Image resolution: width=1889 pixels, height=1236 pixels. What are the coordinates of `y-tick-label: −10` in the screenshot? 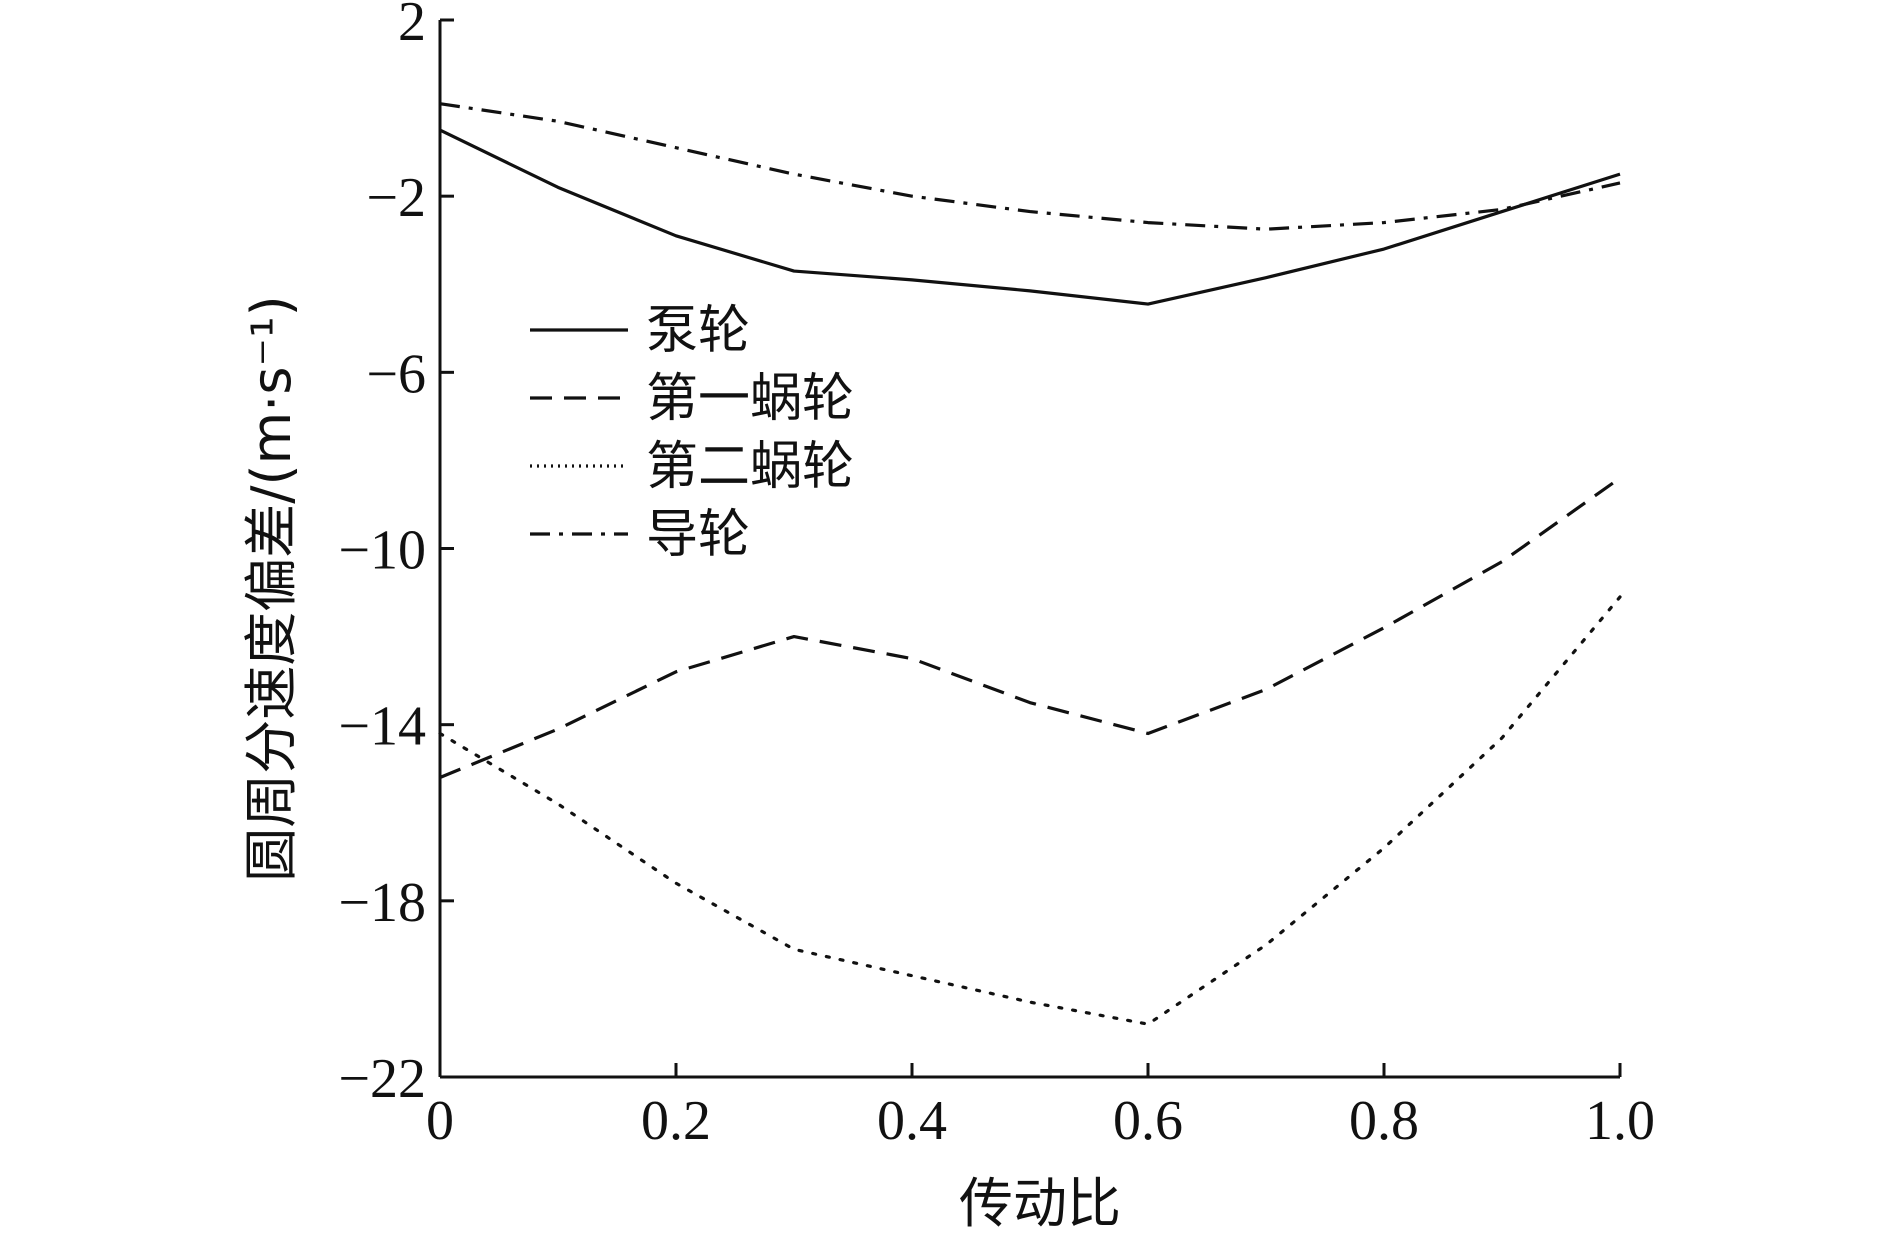 It's located at (382, 551).